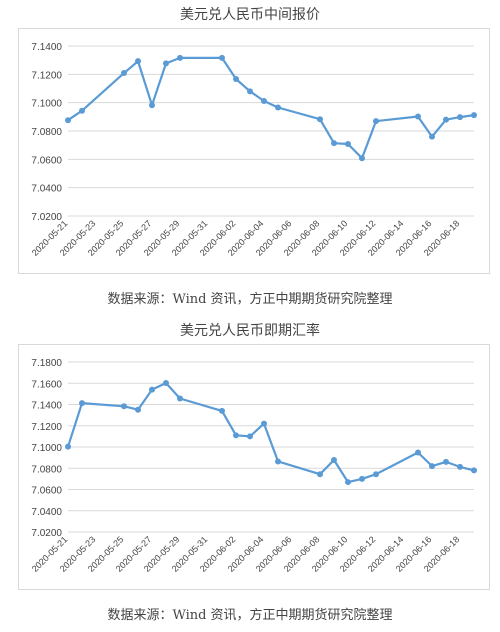 This screenshot has width=500, height=632. Describe the element at coordinates (250, 15) in the screenshot. I see `chart-title: 美元兑人民币中间报价` at that location.